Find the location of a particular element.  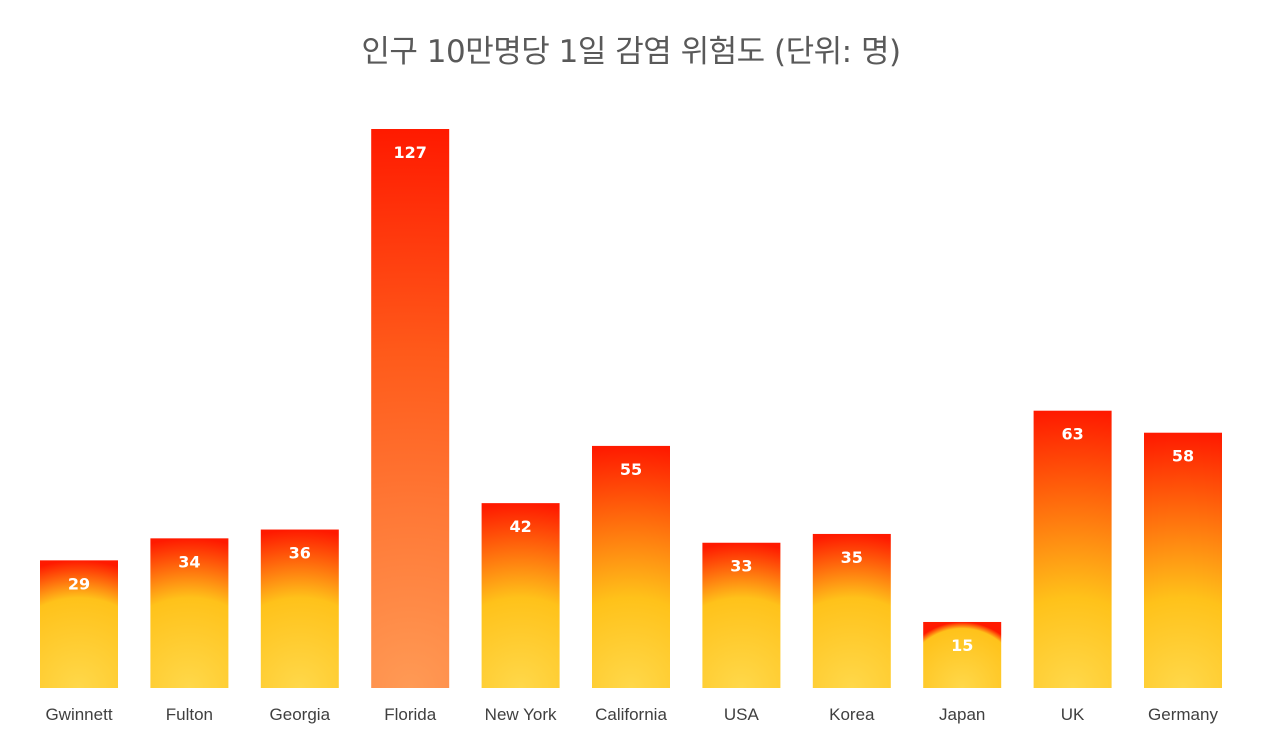

category-label-uk: UK is located at coordinates (1073, 714).